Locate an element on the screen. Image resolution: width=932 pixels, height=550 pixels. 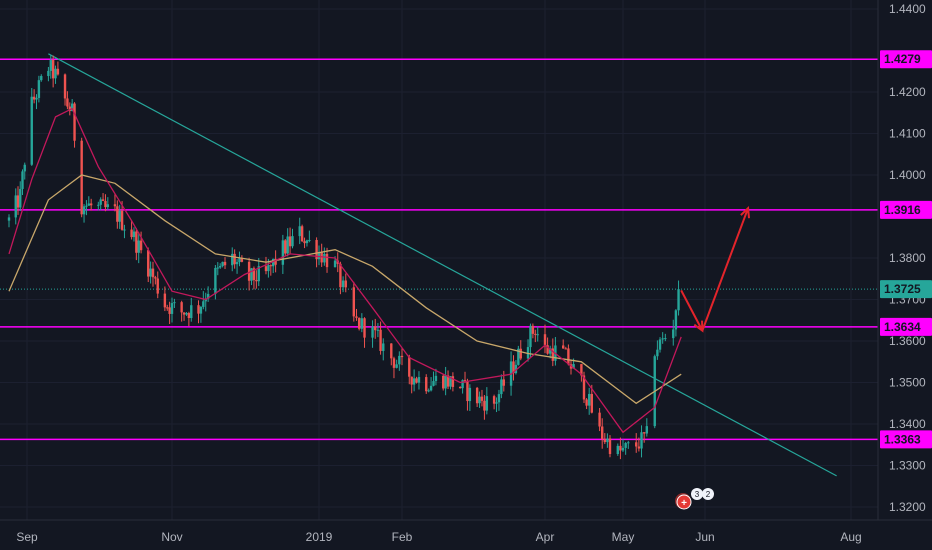
x-tick-label: Apr is located at coordinates (545, 537).